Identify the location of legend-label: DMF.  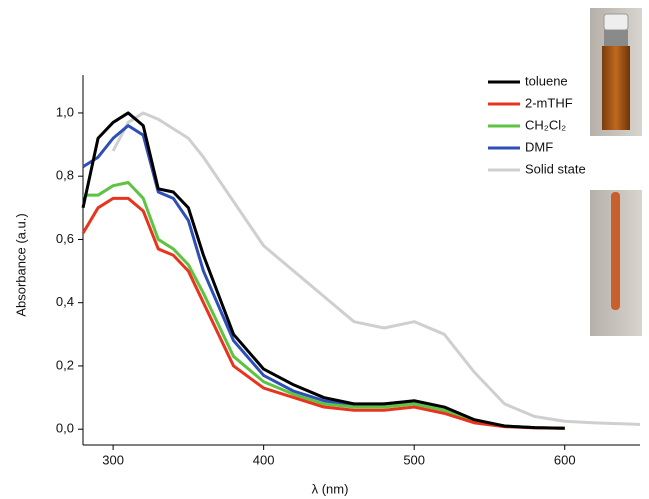
(539, 146).